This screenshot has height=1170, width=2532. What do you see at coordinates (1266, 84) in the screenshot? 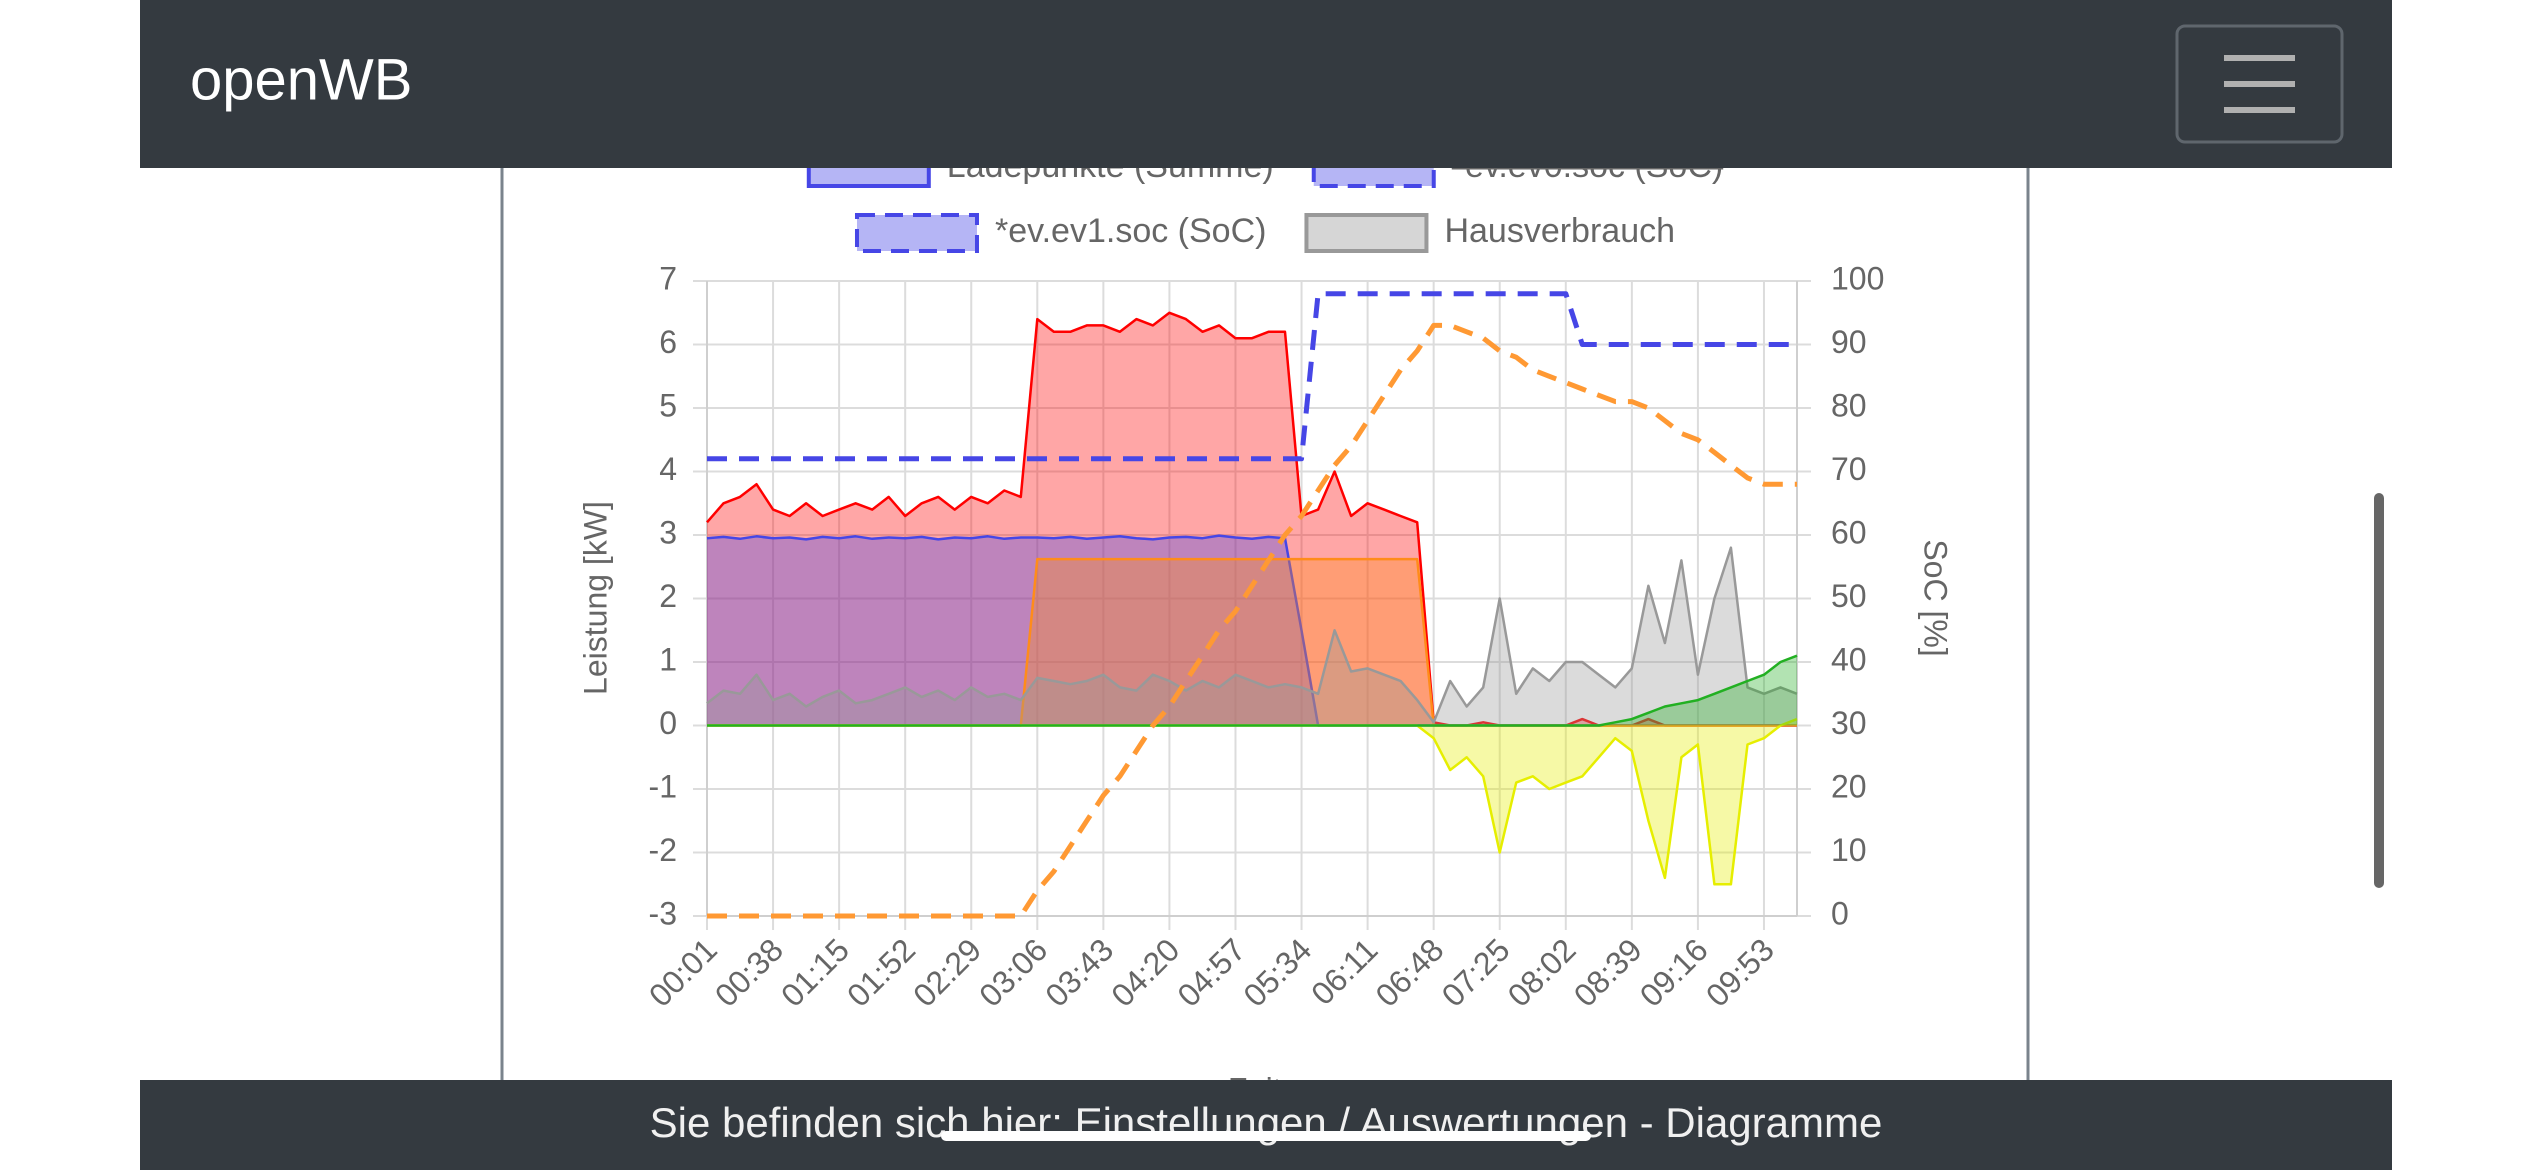
I see `navbar` at bounding box center [1266, 84].